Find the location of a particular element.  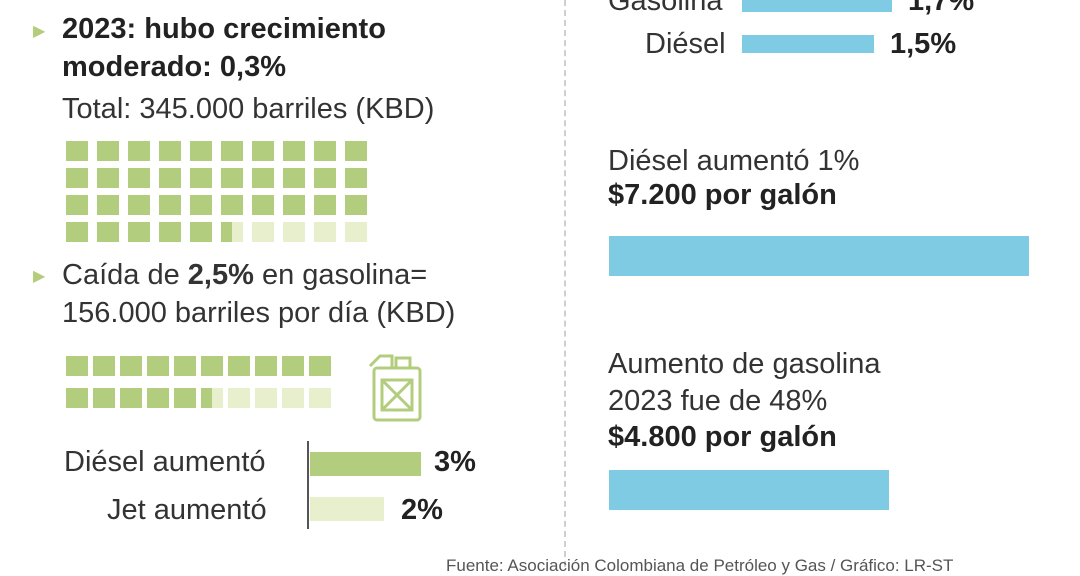

drop-prefix: Caída de is located at coordinates (121, 275).